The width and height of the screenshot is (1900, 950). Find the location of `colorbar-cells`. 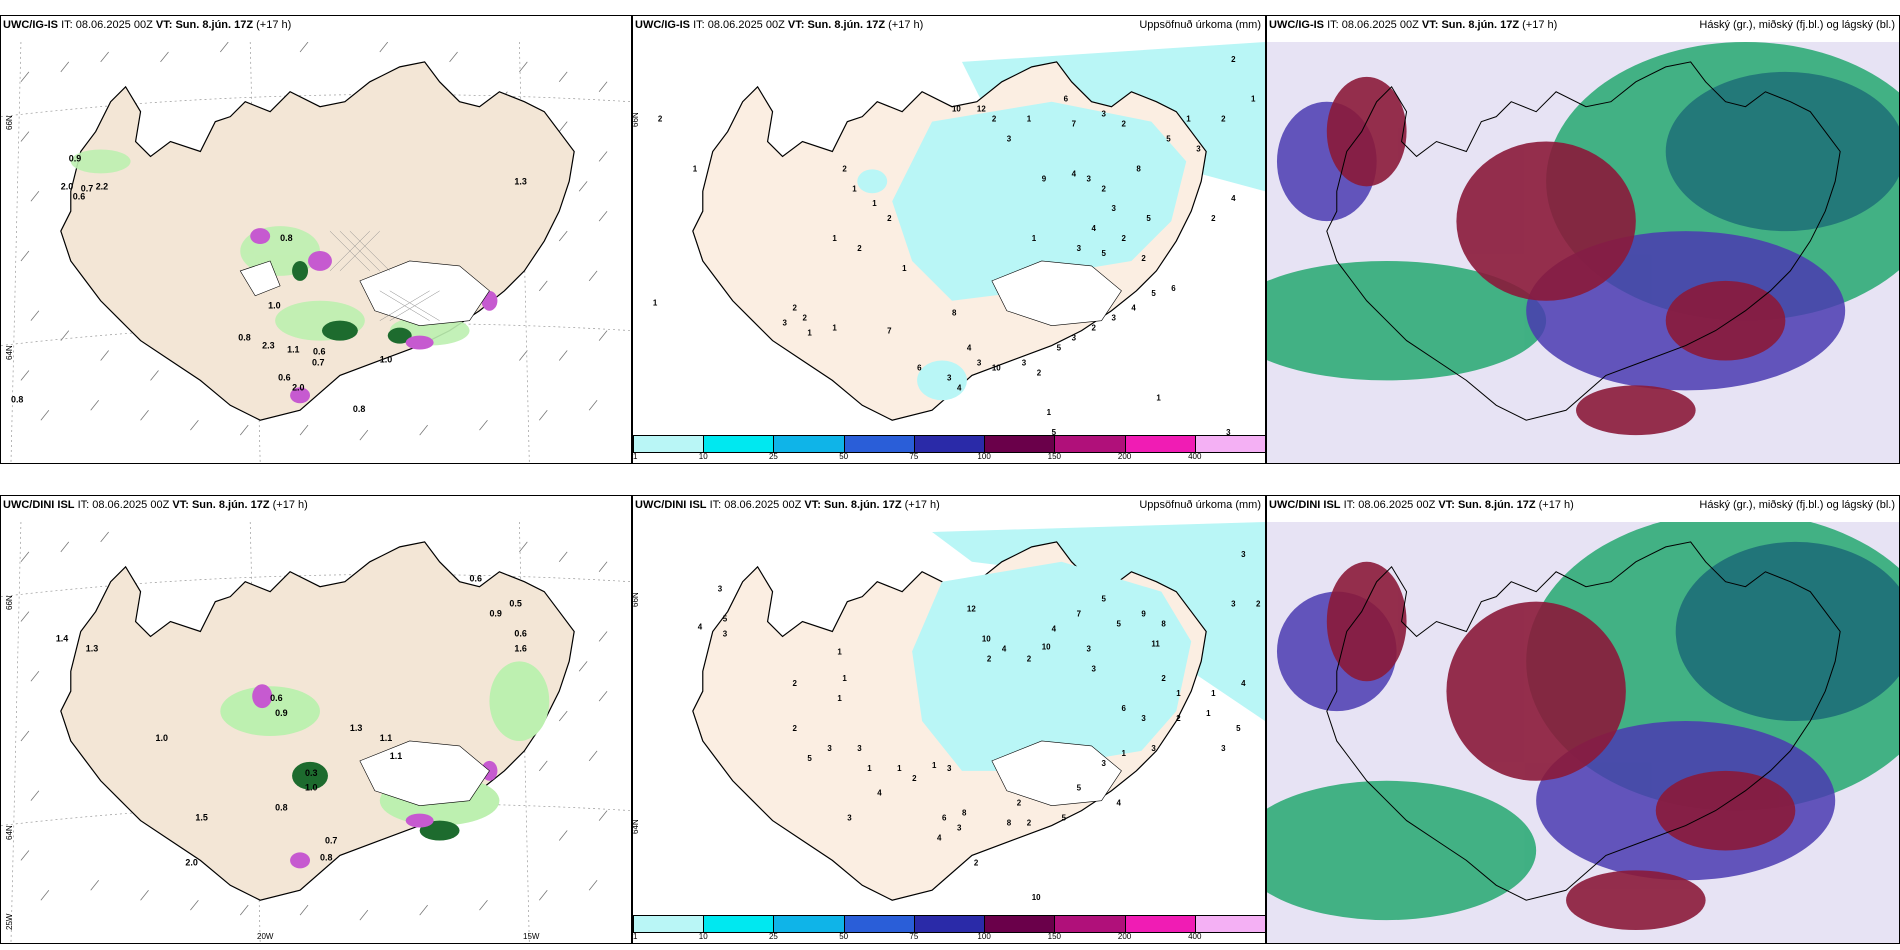

colorbar-cells is located at coordinates (949, 924).